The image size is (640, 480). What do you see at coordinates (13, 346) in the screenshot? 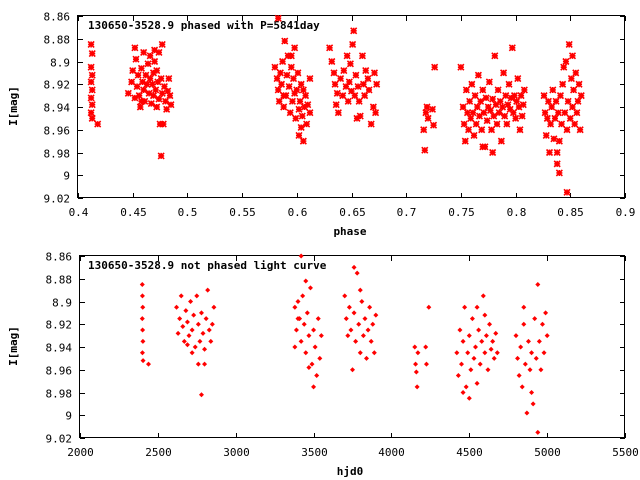
I see `y-axis-label: I[mag]` at bounding box center [13, 346].